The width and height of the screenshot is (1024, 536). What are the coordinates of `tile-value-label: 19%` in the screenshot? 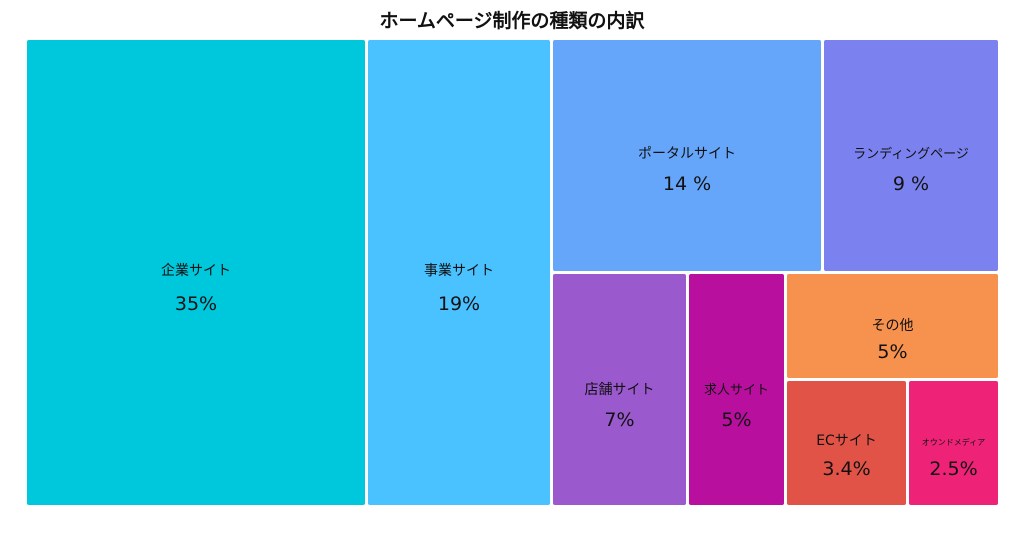 It's located at (459, 304).